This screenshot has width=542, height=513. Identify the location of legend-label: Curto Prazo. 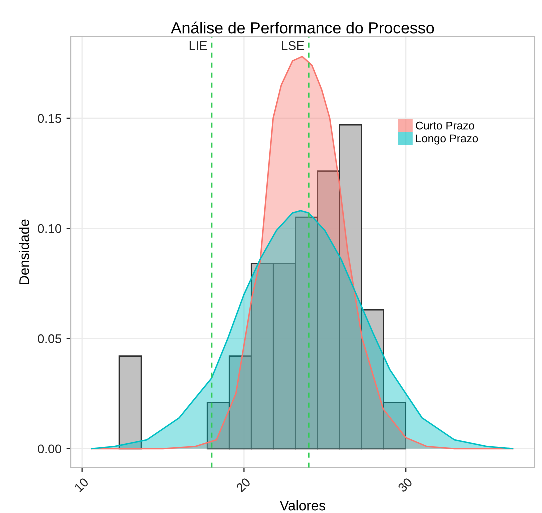
(445, 126).